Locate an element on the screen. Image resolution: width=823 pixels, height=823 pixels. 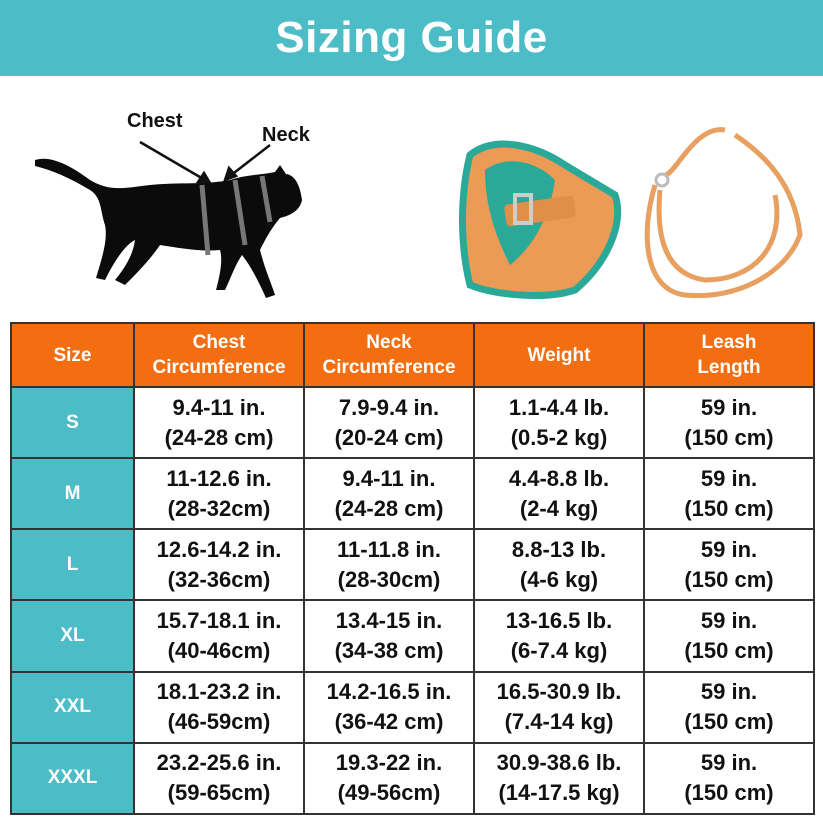
harness-vest is located at coordinates (540, 219).